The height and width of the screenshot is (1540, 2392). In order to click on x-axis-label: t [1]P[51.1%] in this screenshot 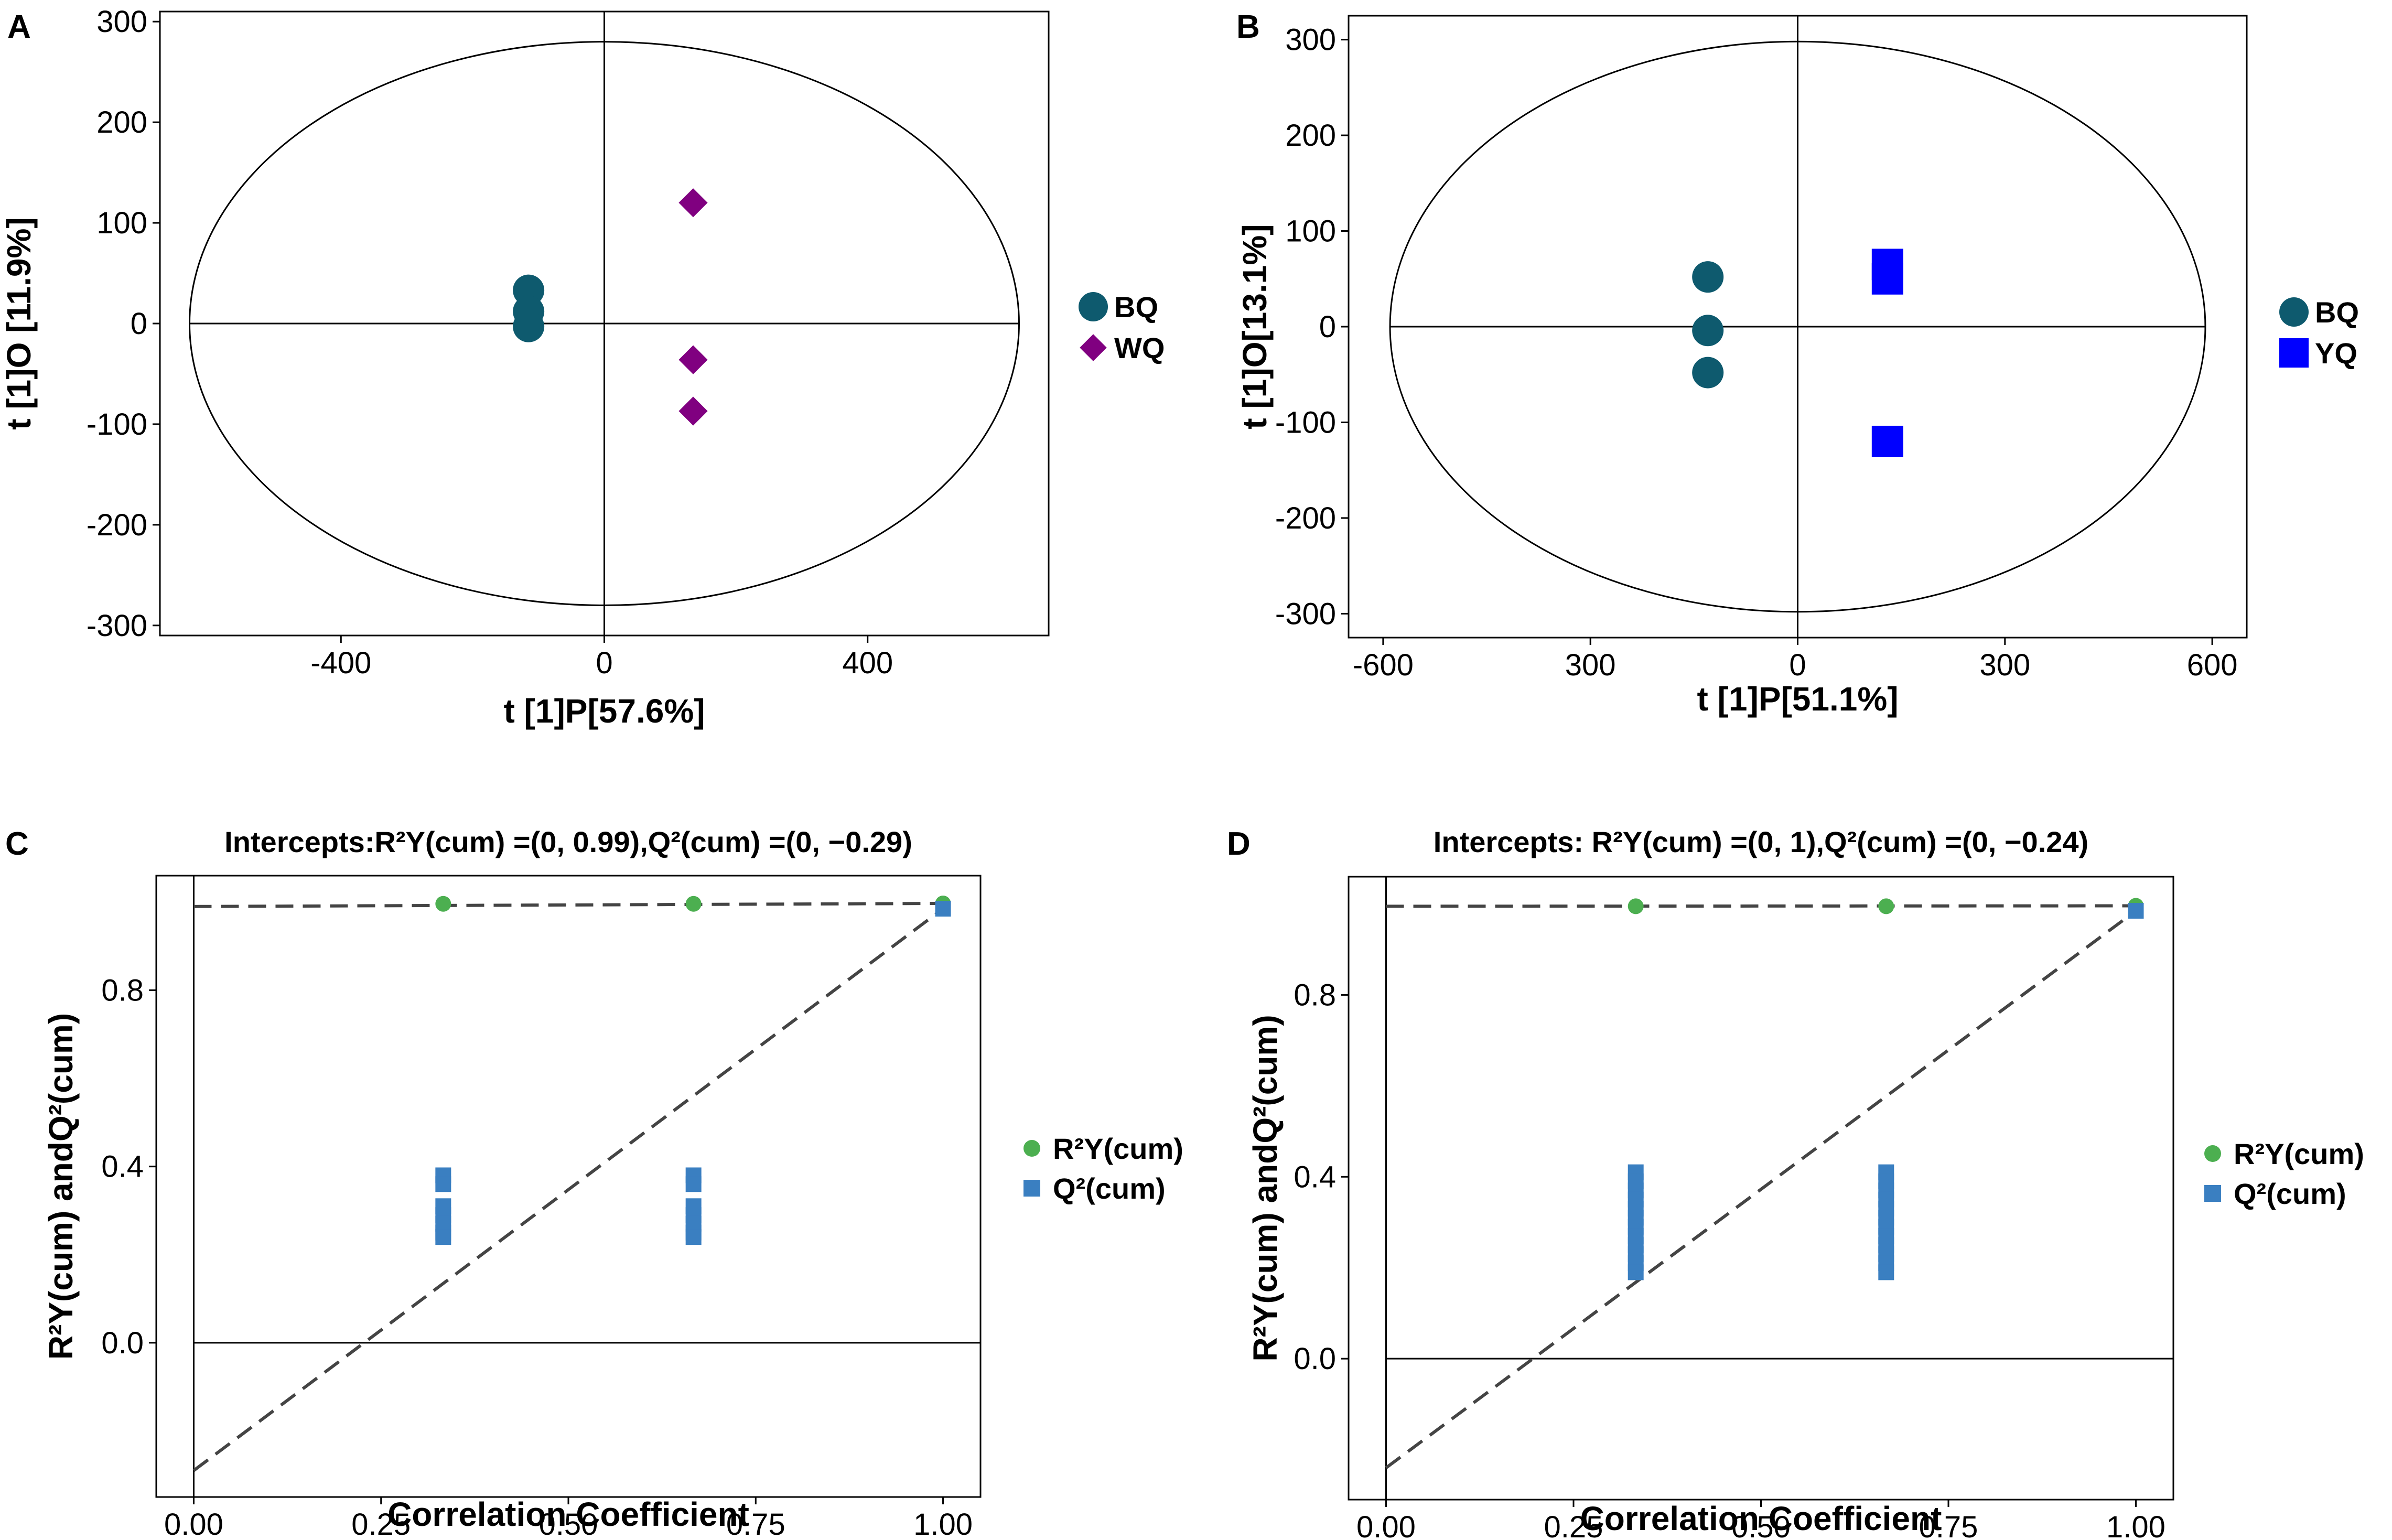, I will do `click(1797, 699)`.